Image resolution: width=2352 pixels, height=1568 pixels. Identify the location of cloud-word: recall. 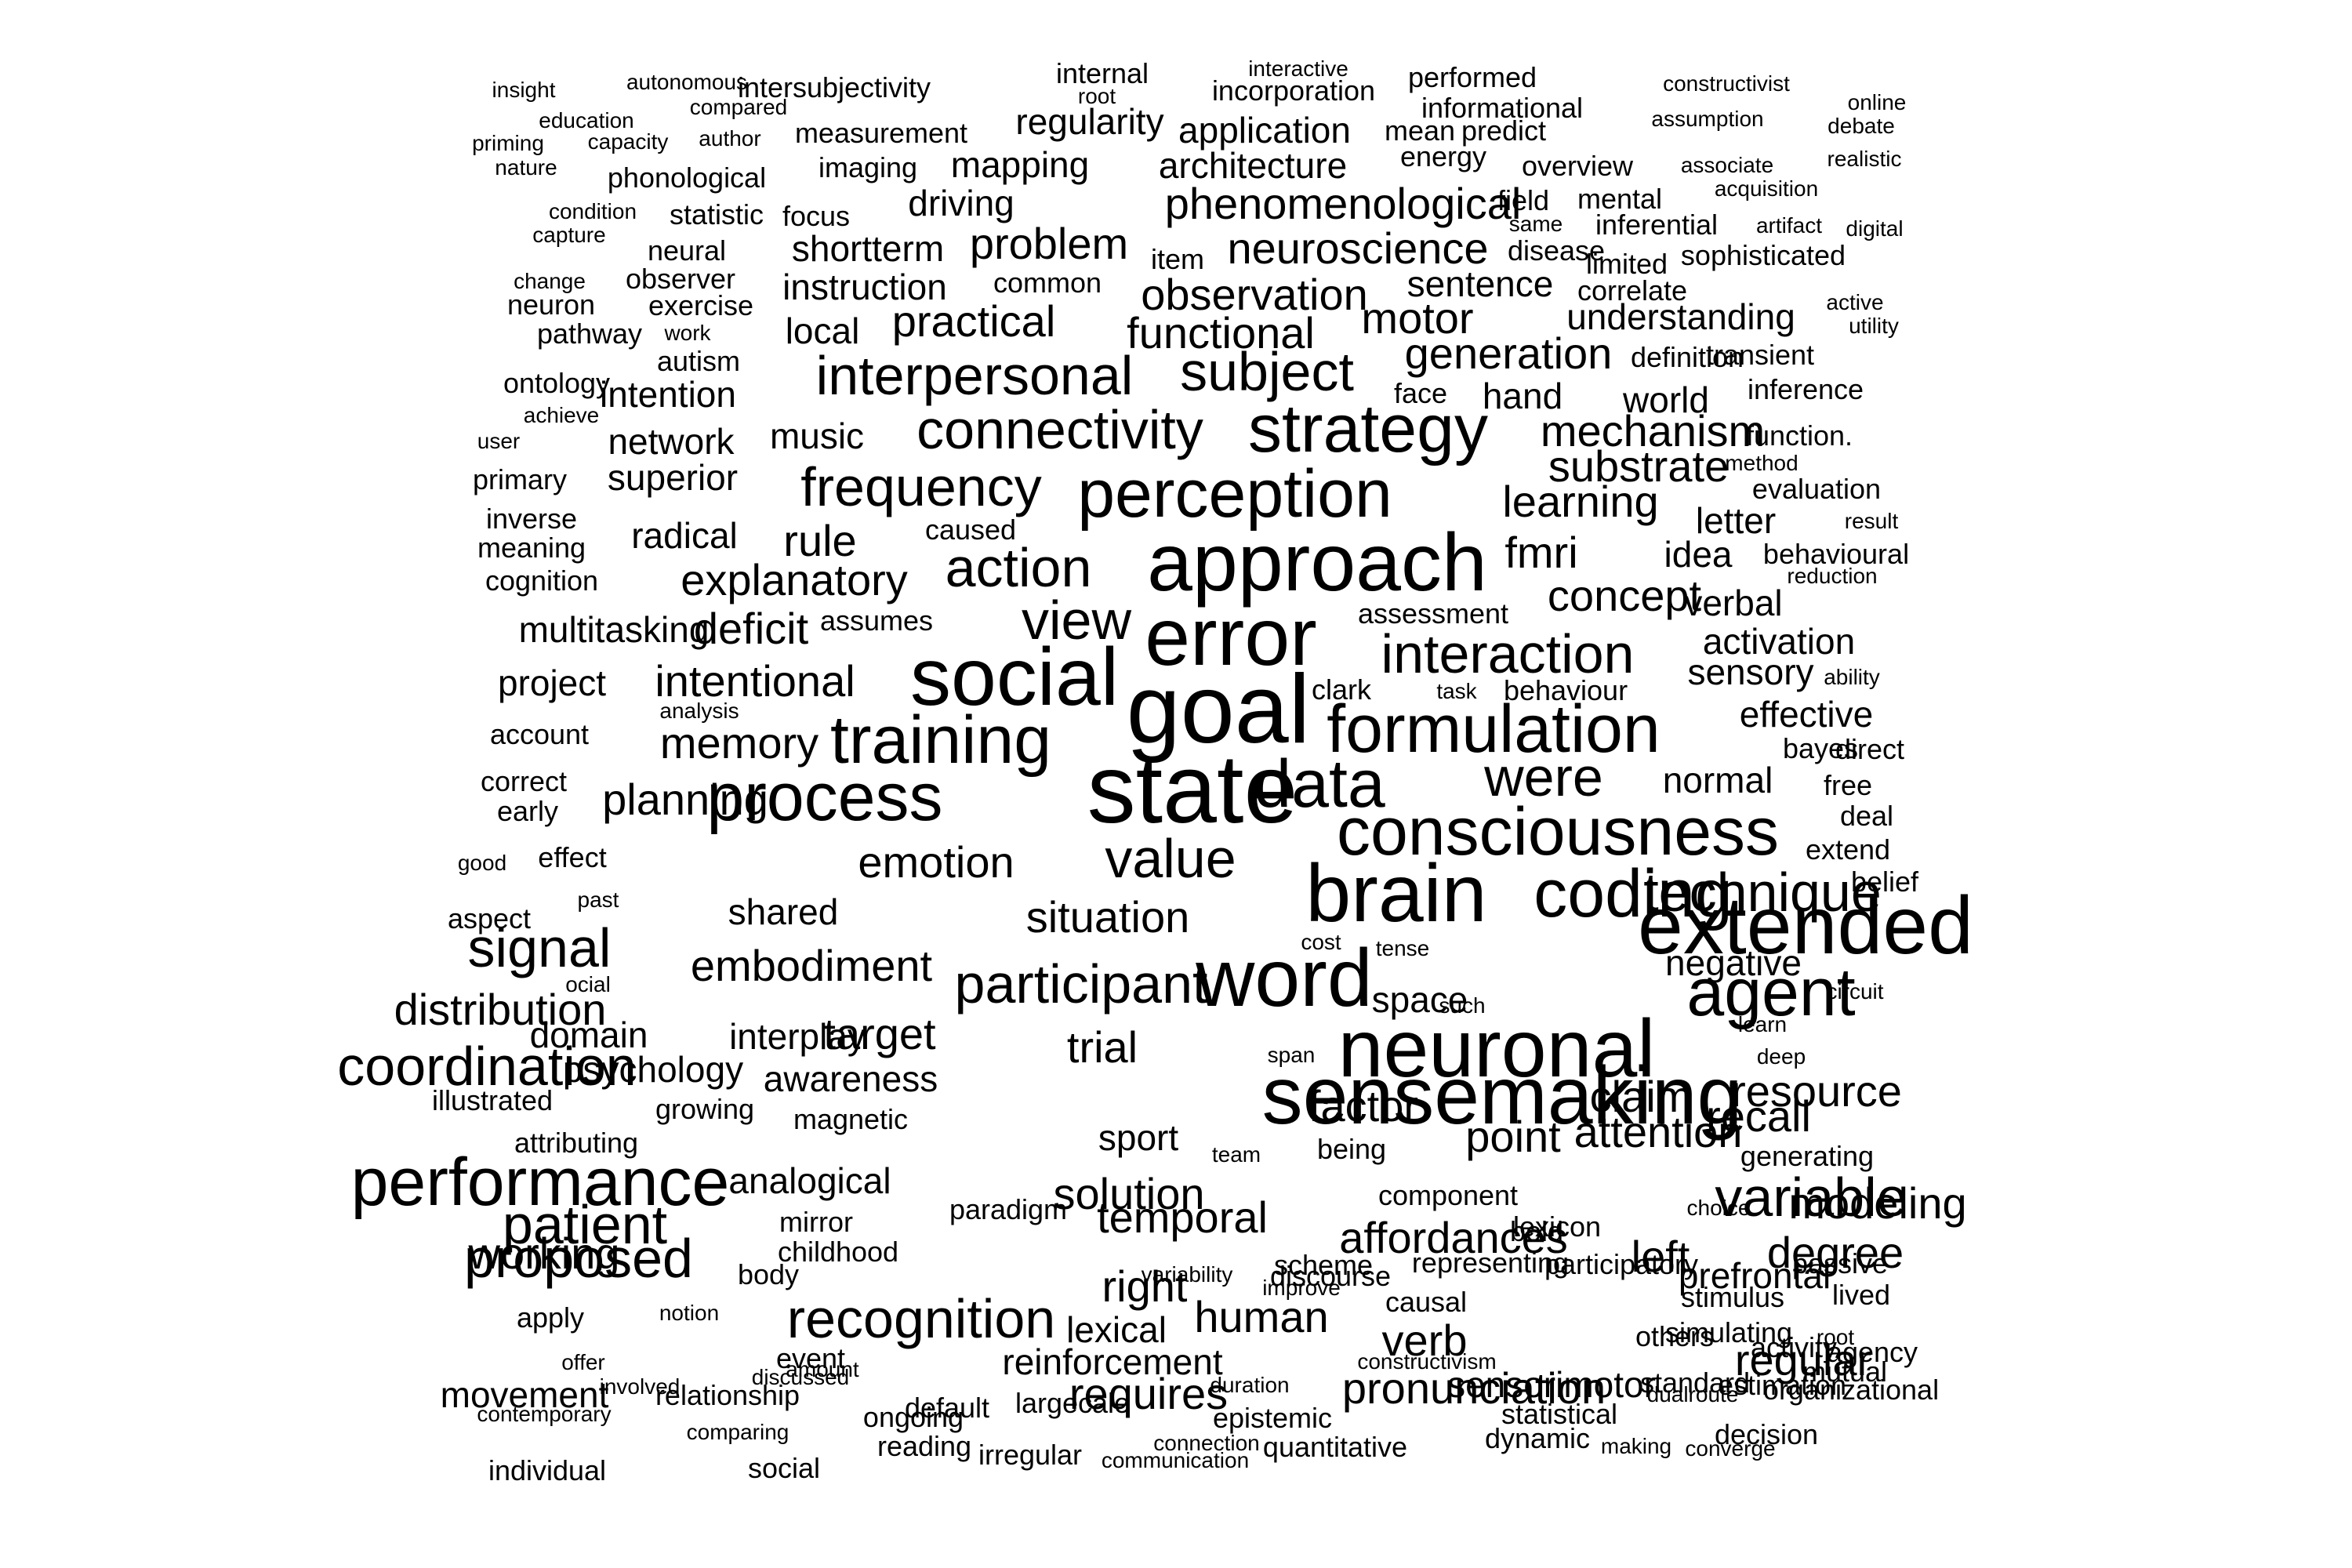
(1758, 1116).